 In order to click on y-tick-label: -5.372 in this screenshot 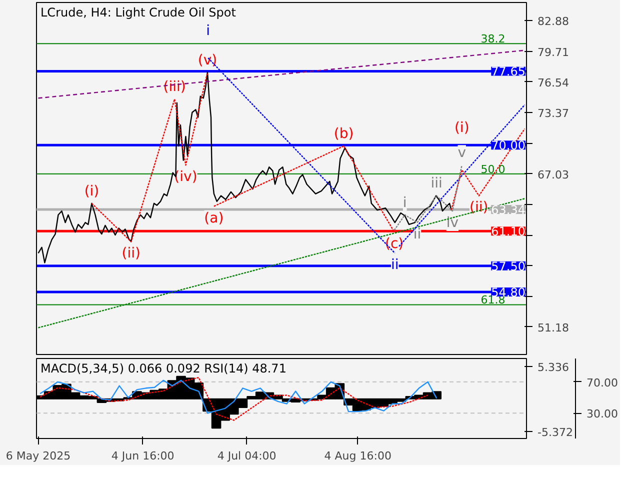, I will do `click(555, 433)`.